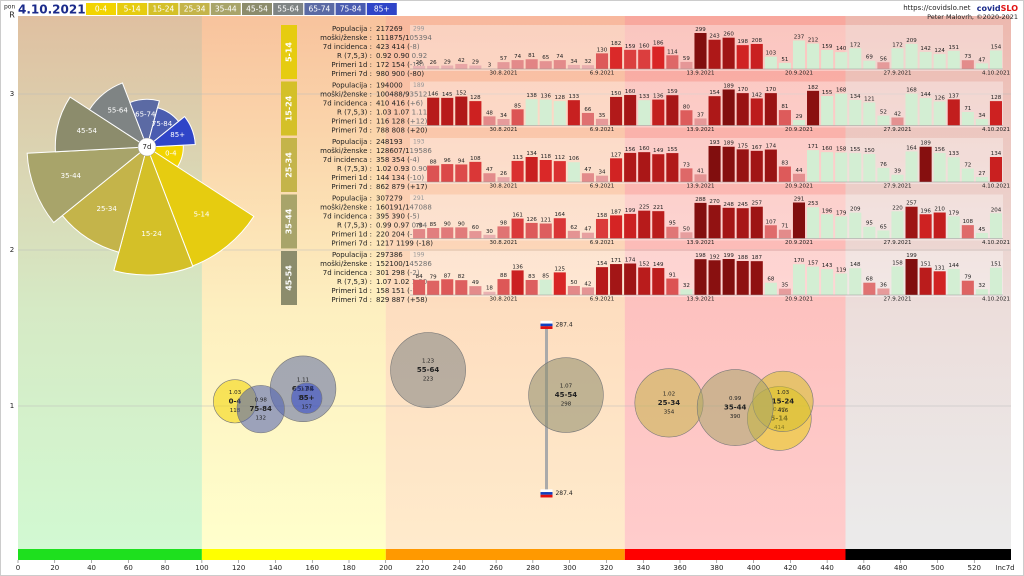 Image resolution: width=1024 pixels, height=576 pixels. I want to click on bubble-r-label: 1.23, so click(428, 362).